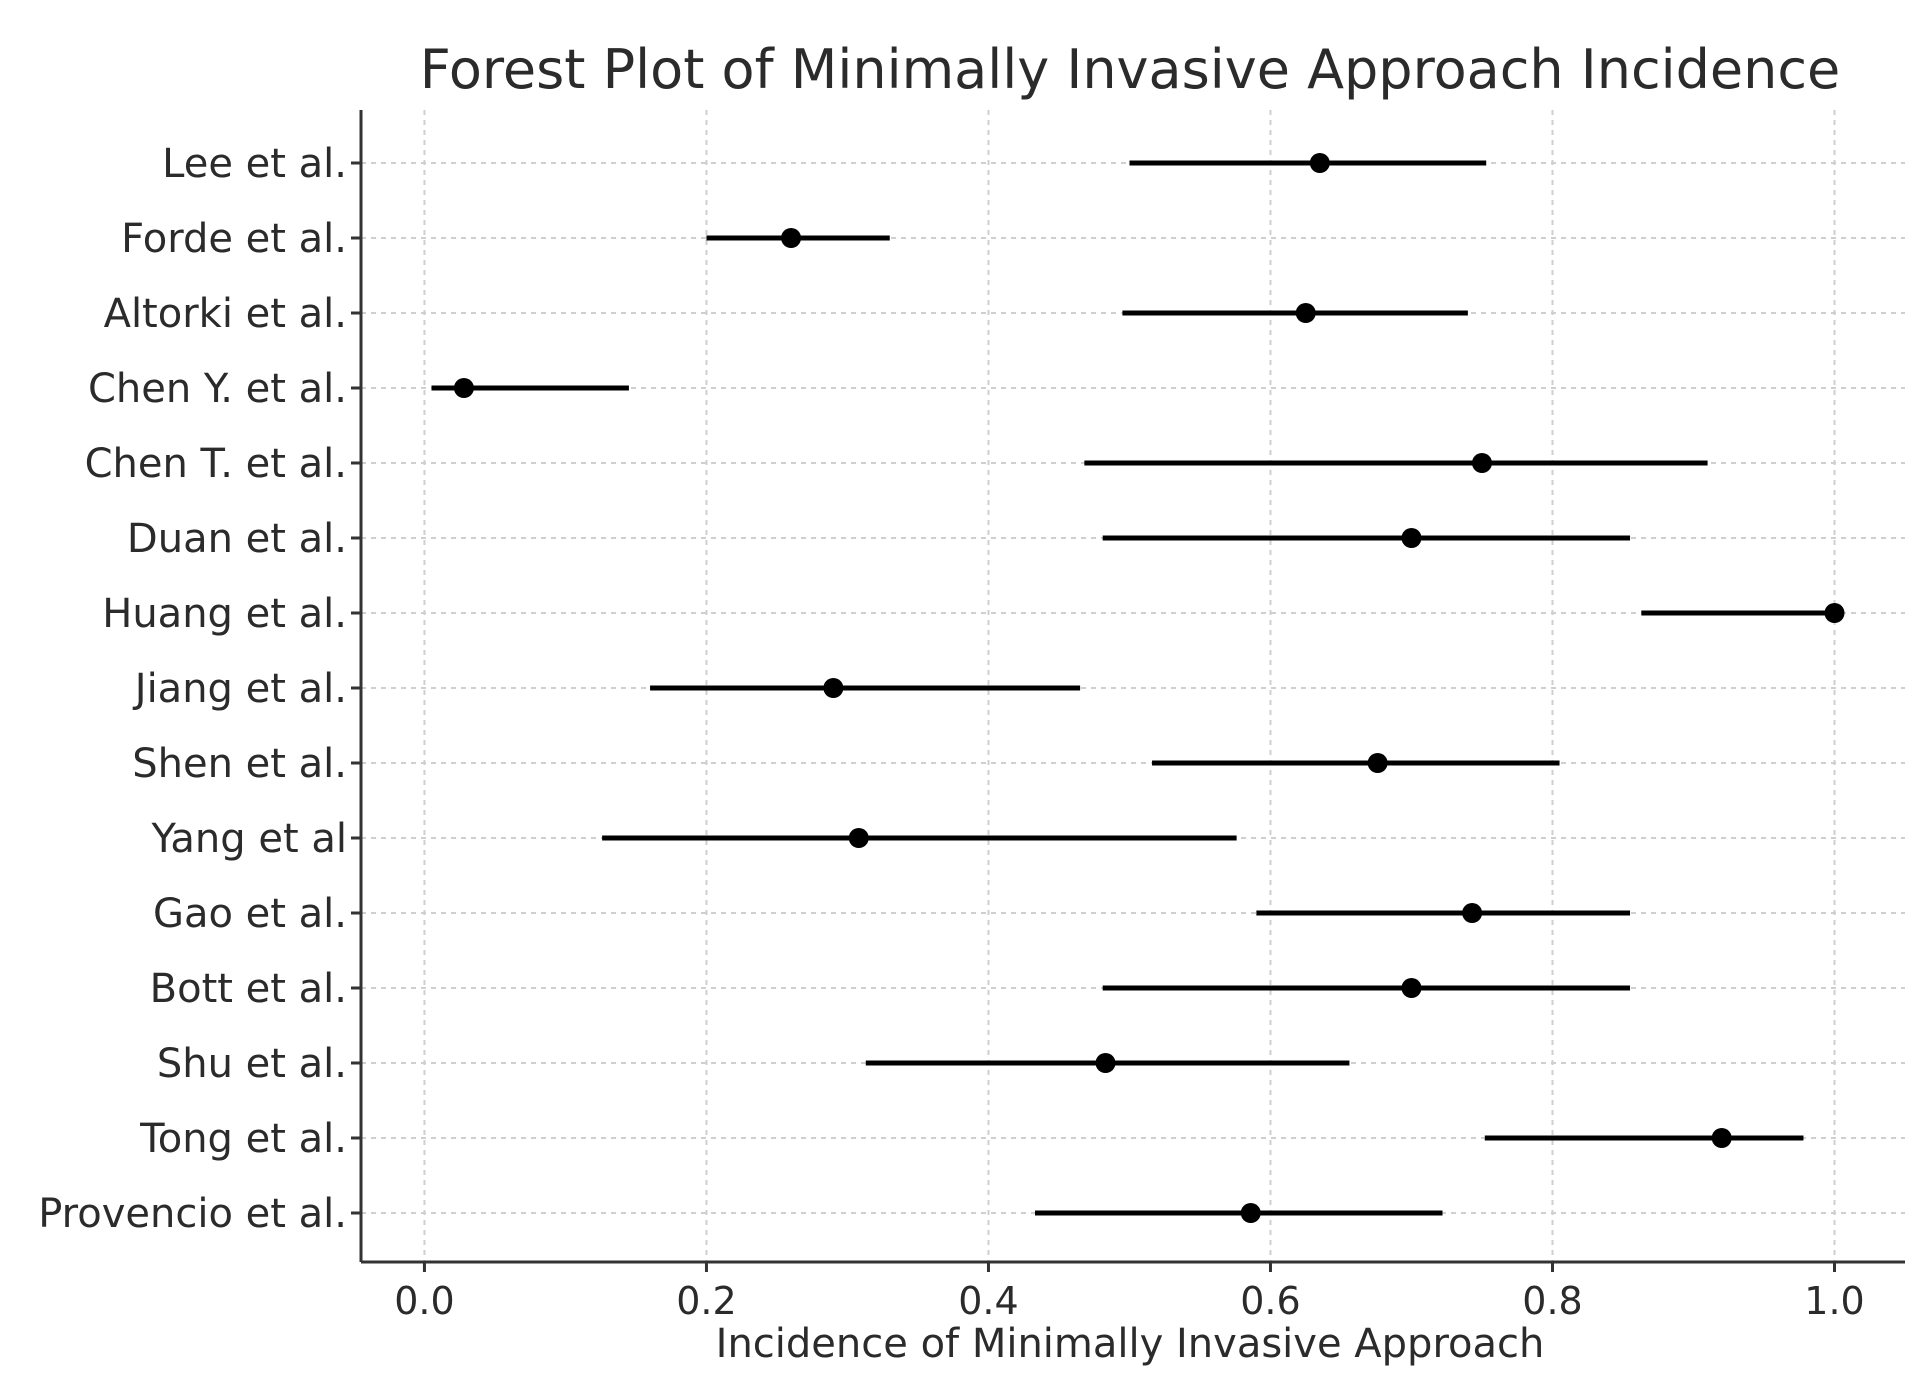  Describe the element at coordinates (243, 1139) in the screenshot. I see `study-label: Tong et al.` at that location.